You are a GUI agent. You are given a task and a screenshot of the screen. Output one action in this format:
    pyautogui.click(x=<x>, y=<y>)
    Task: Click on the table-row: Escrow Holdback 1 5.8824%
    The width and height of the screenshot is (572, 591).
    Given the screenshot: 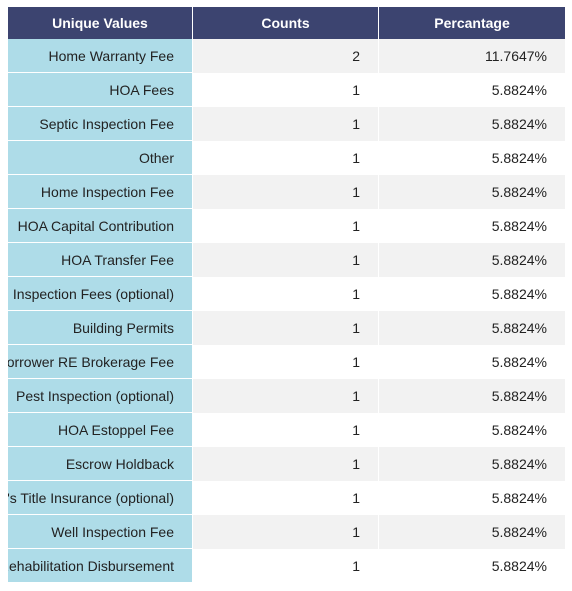 What is the action you would take?
    pyautogui.click(x=286, y=464)
    